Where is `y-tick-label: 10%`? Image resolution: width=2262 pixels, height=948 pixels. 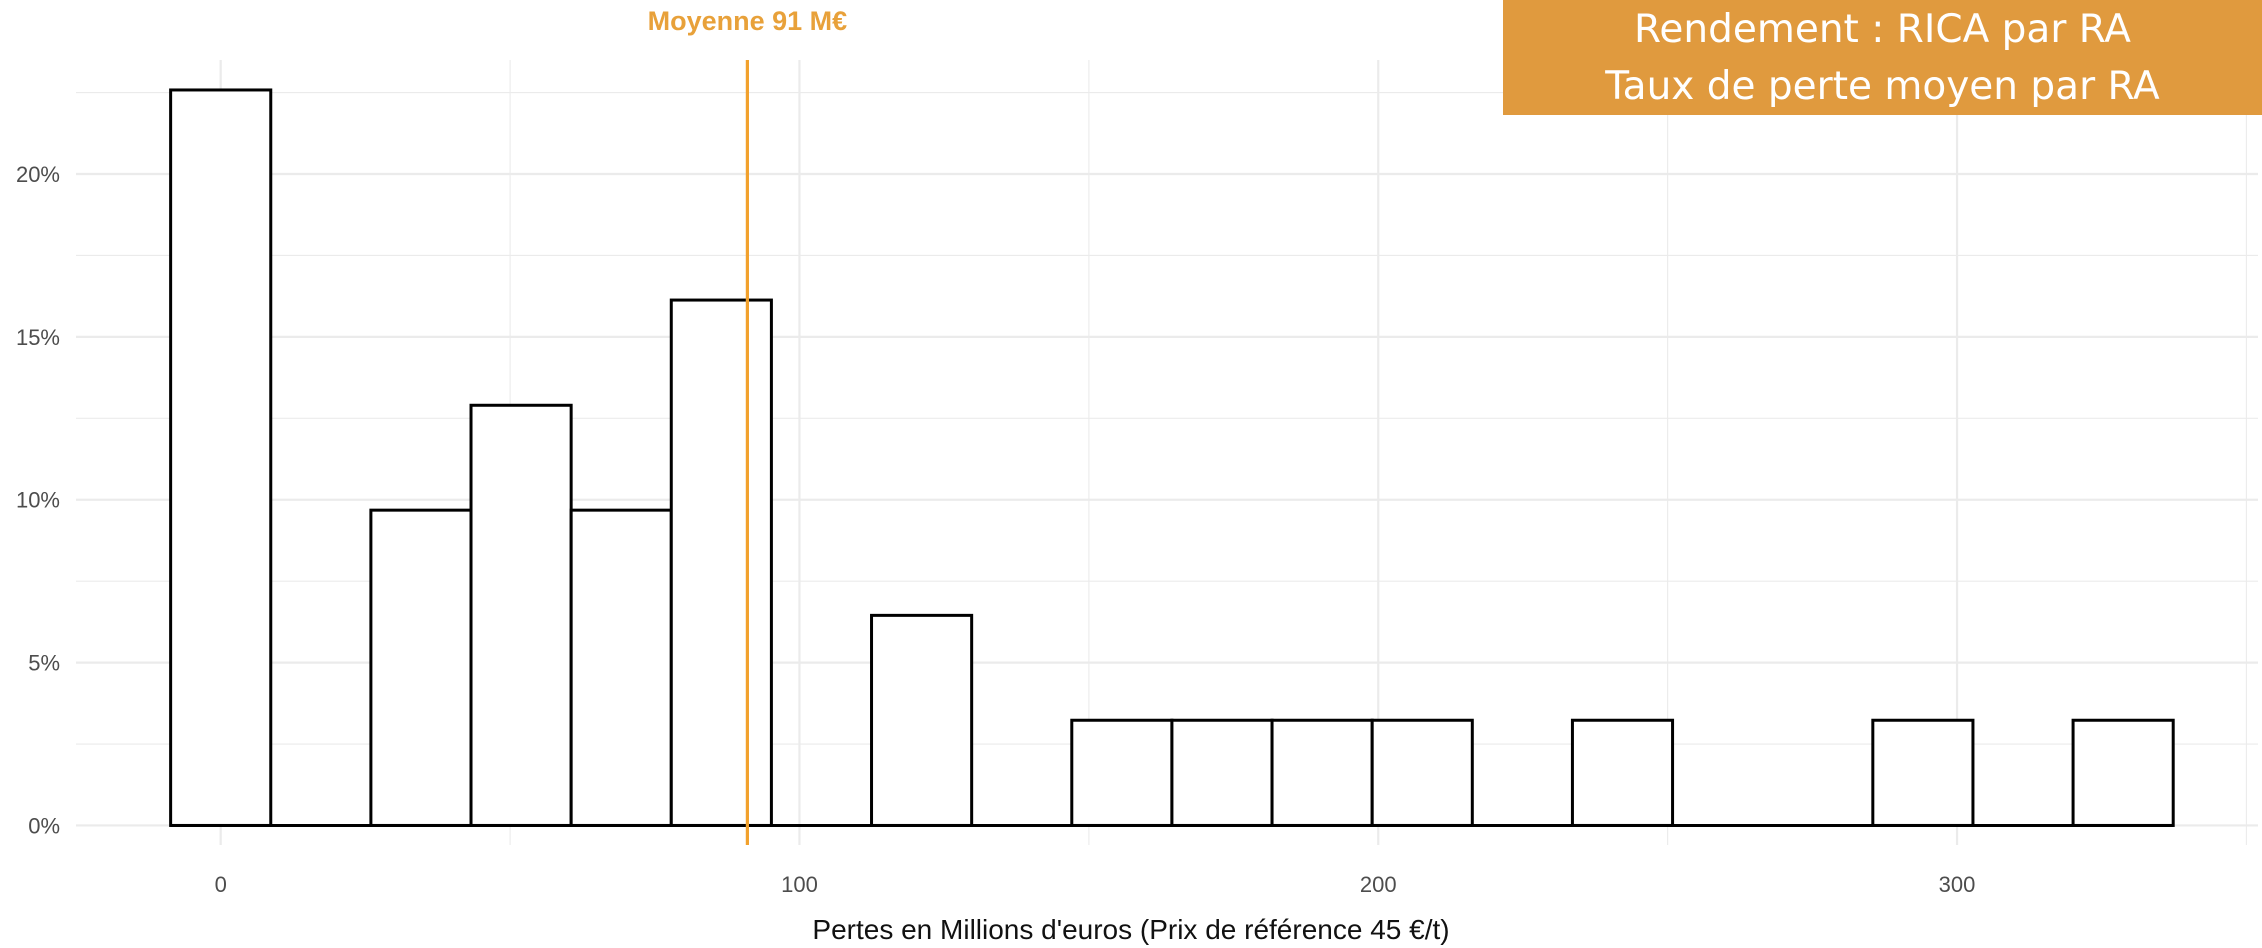 y-tick-label: 10% is located at coordinates (38, 500).